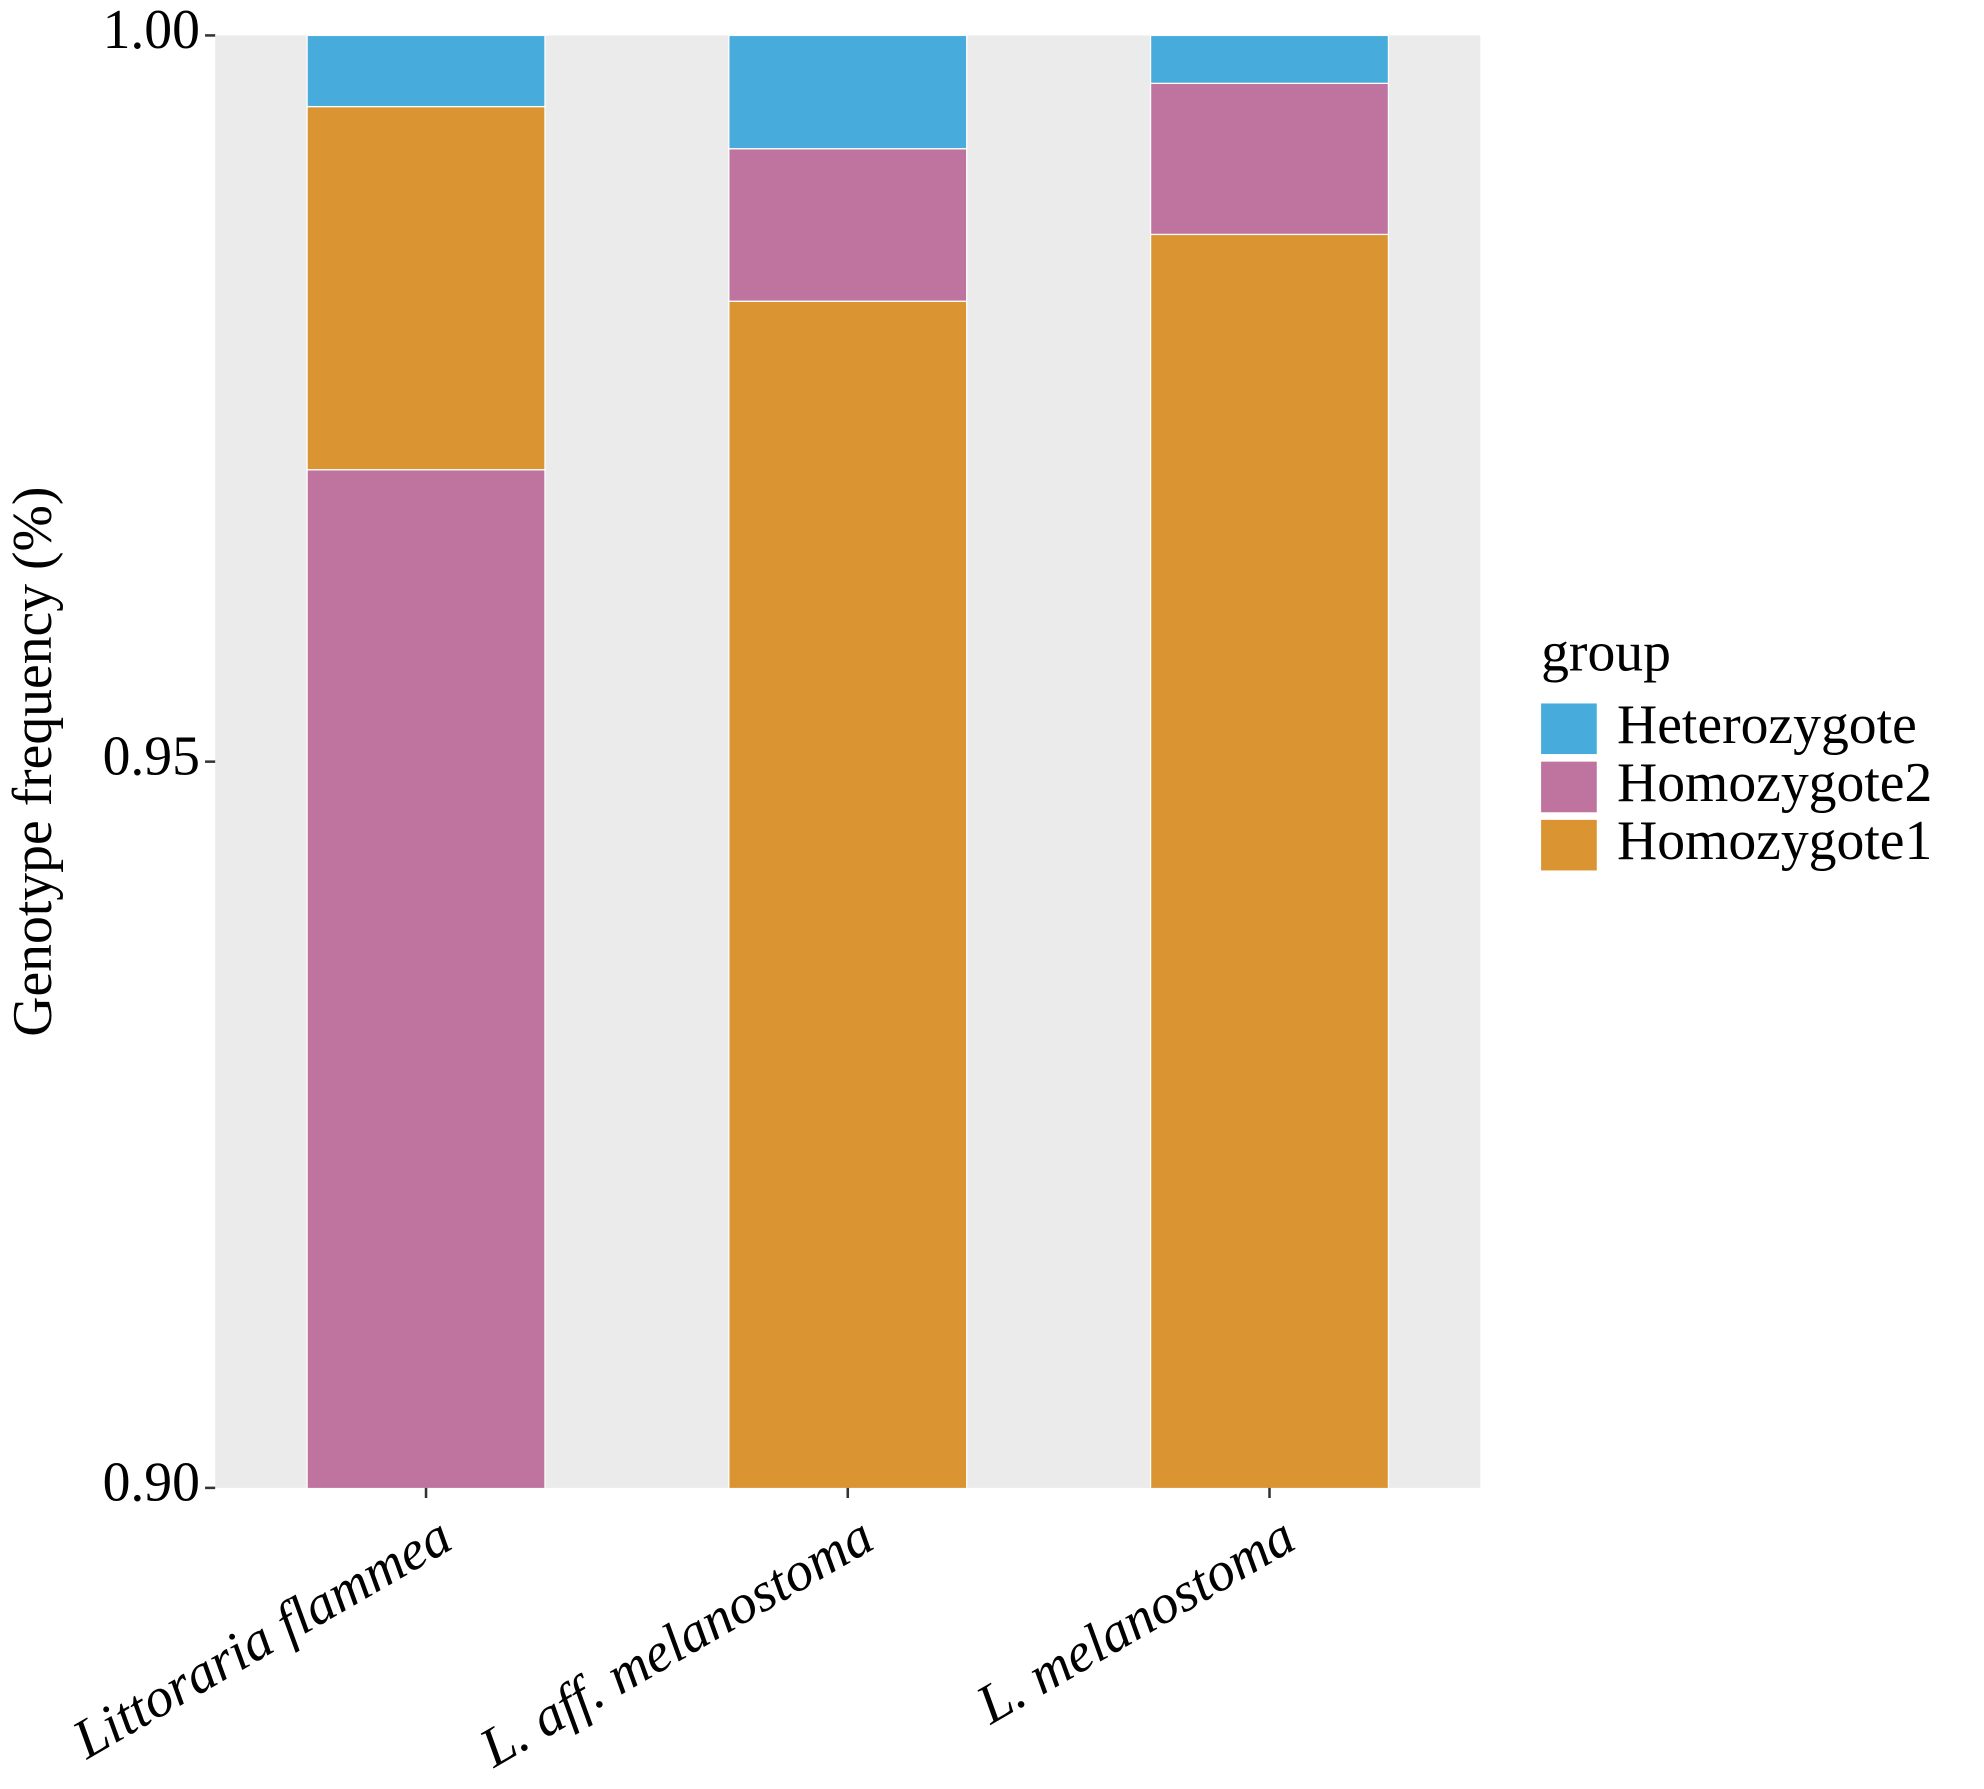 Image resolution: width=1984 pixels, height=1789 pixels. I want to click on y-tick-label: 0.95, so click(151, 756).